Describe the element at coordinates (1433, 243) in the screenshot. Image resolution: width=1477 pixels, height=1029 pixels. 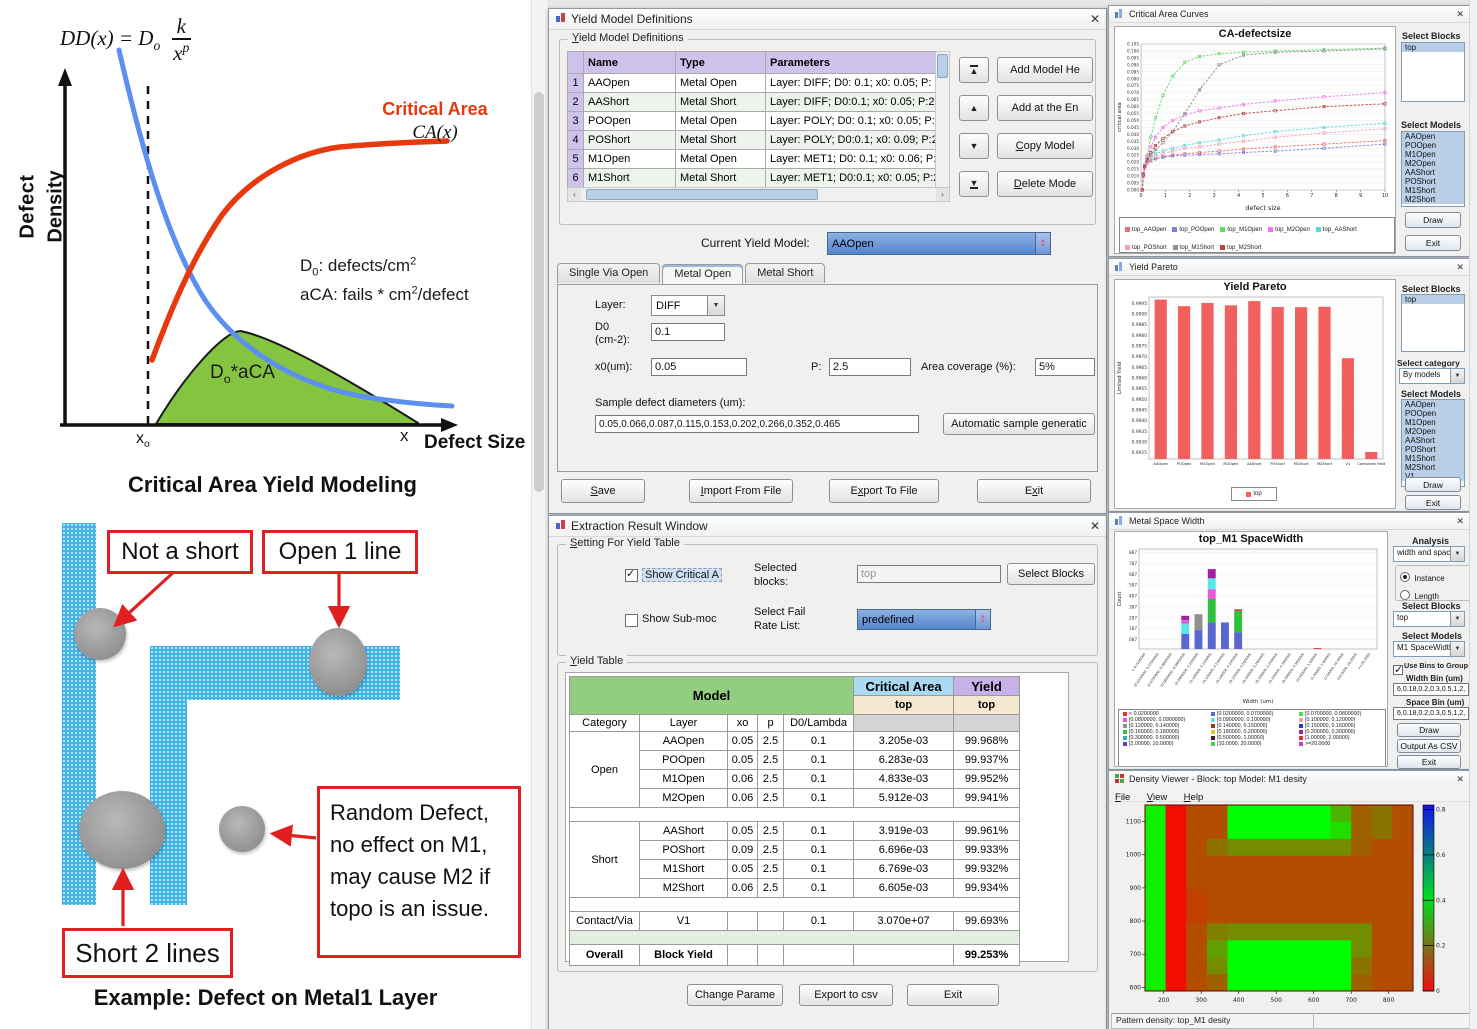
I see `exit-button: Exit` at that location.